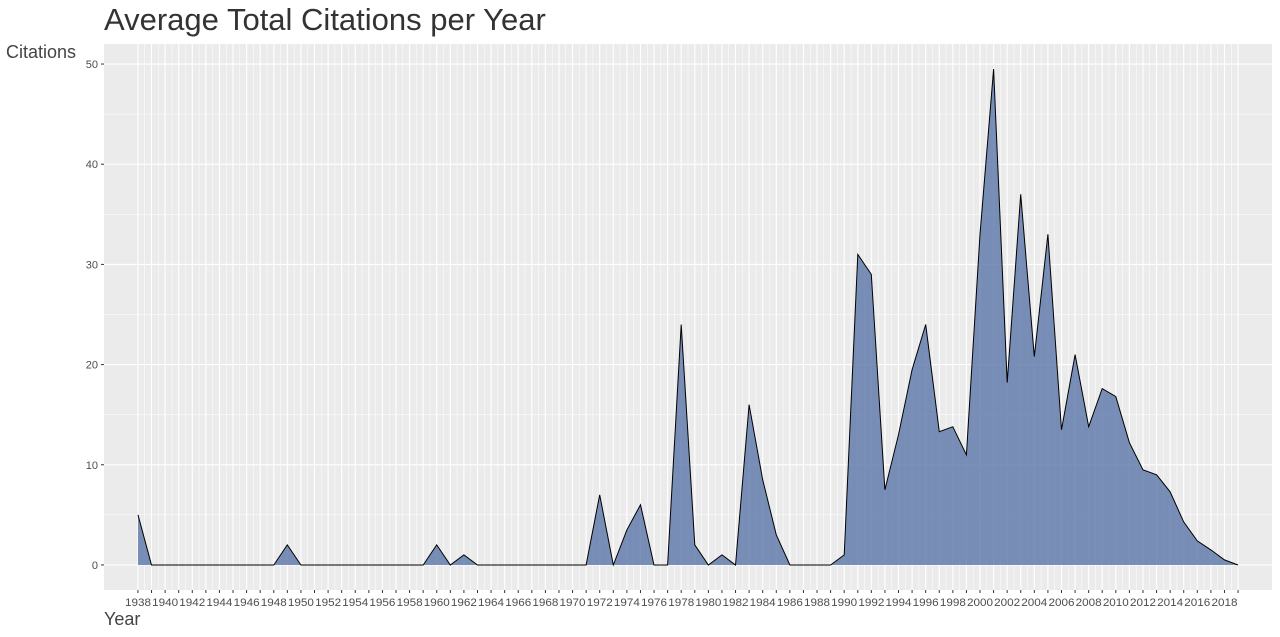 This screenshot has width=1280, height=637. I want to click on x-tick-label: 1978, so click(681, 603).